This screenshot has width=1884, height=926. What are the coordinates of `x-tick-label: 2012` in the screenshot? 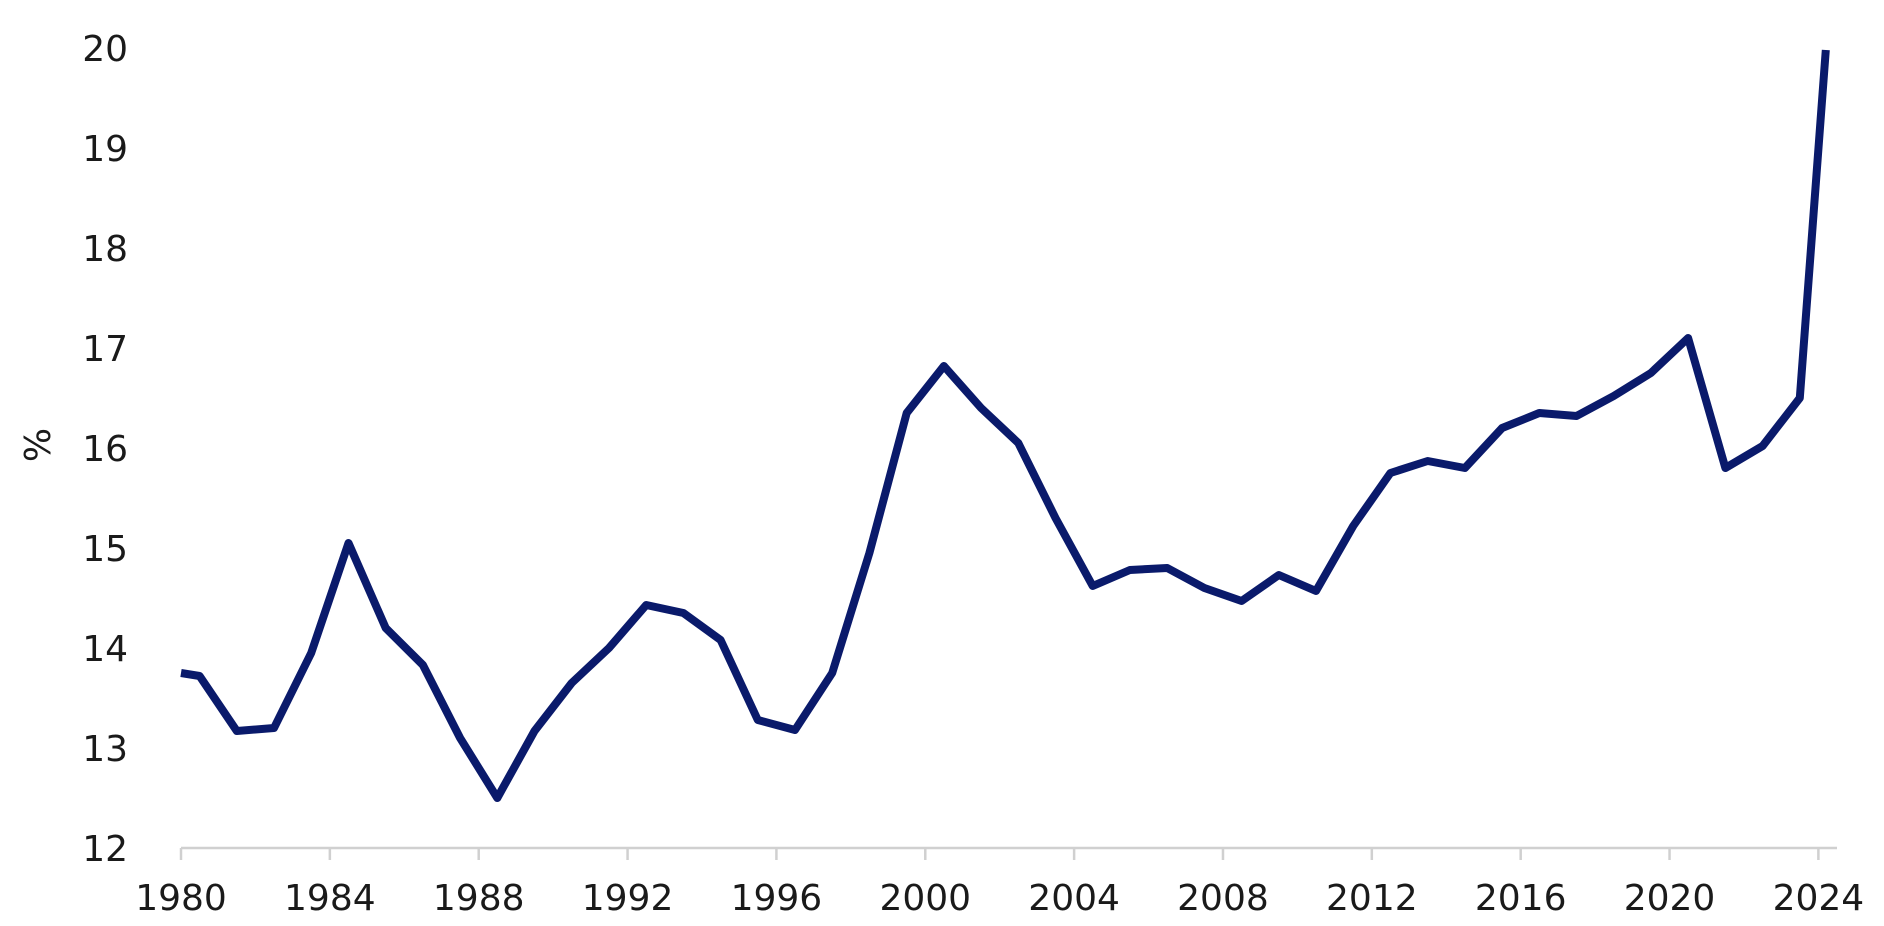 It's located at (1372, 898).